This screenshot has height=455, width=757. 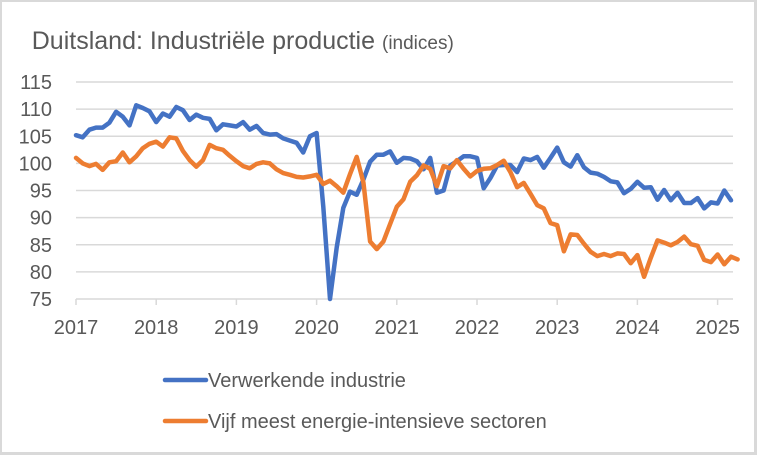 I want to click on y-axis-ticks: 75 80 85 90 95 100 105 110 115, so click(x=35, y=191).